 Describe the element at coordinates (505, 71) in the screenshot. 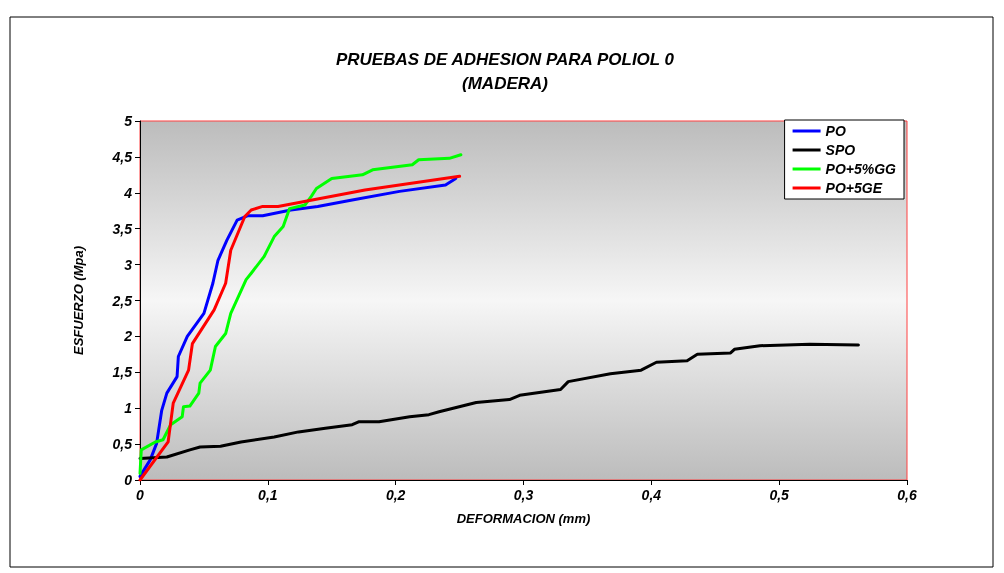

I see `chart-title: PRUEBAS DE ADHESION PARA POLIOL 0 (MADERA)` at that location.